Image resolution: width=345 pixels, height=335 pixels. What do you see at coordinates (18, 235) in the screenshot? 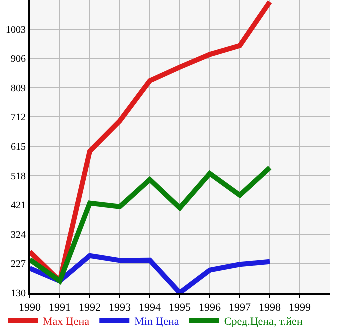
I see `y-tick-label: 324` at bounding box center [18, 235].